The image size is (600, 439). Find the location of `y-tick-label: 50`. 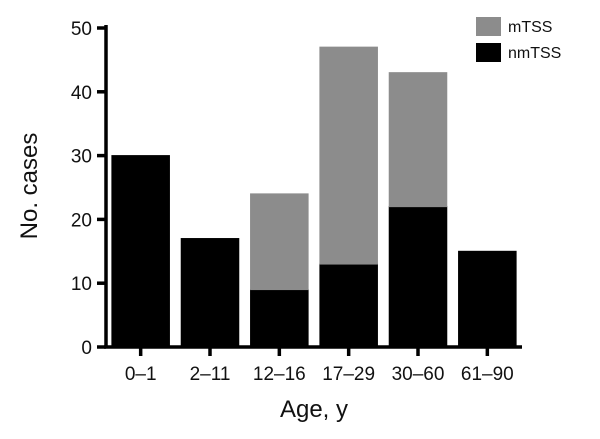

y-tick-label: 50 is located at coordinates (81, 29).